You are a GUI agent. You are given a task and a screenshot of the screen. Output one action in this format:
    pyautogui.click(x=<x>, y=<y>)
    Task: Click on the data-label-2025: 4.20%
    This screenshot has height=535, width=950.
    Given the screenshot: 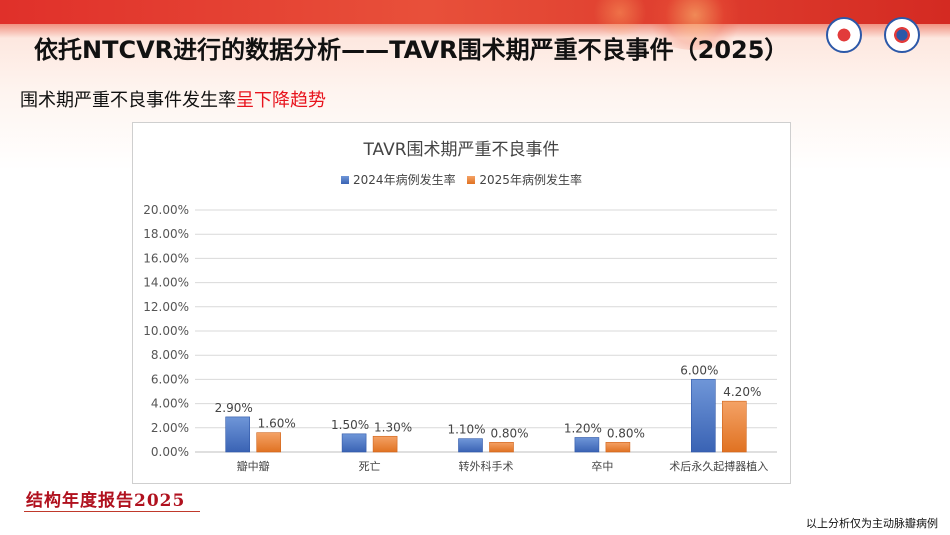 What is the action you would take?
    pyautogui.click(x=742, y=392)
    